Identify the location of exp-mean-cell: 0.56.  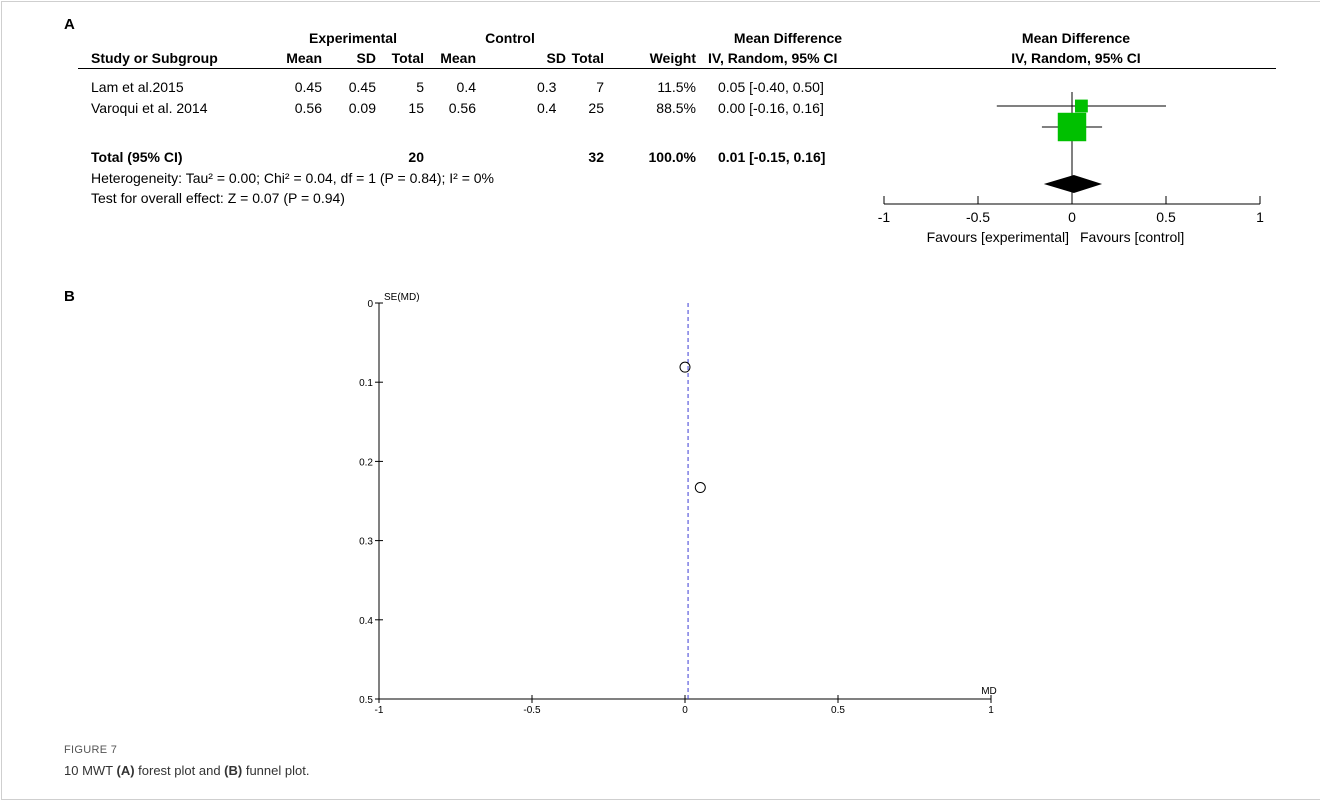
(308, 108).